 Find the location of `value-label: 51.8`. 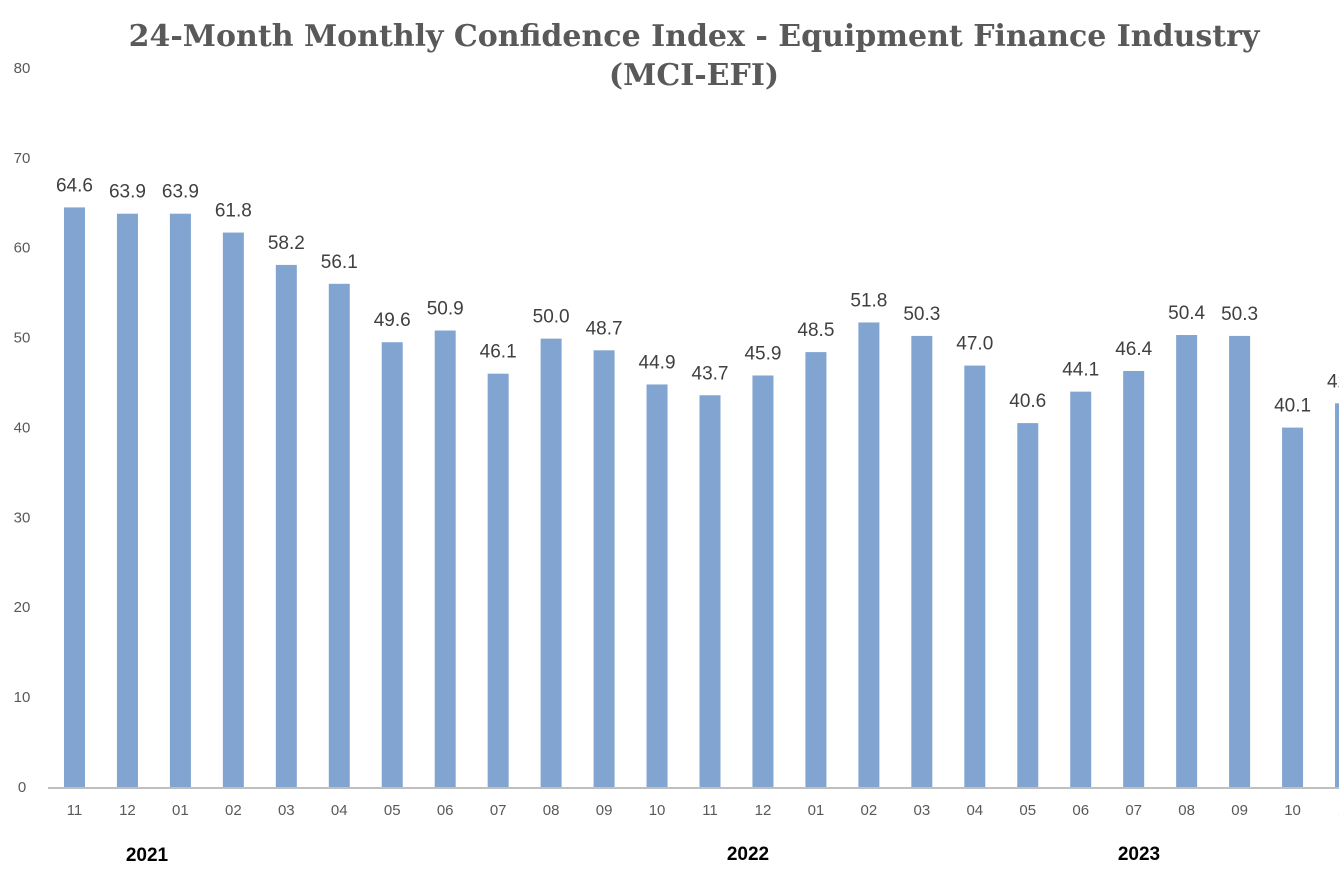

value-label: 51.8 is located at coordinates (868, 300).